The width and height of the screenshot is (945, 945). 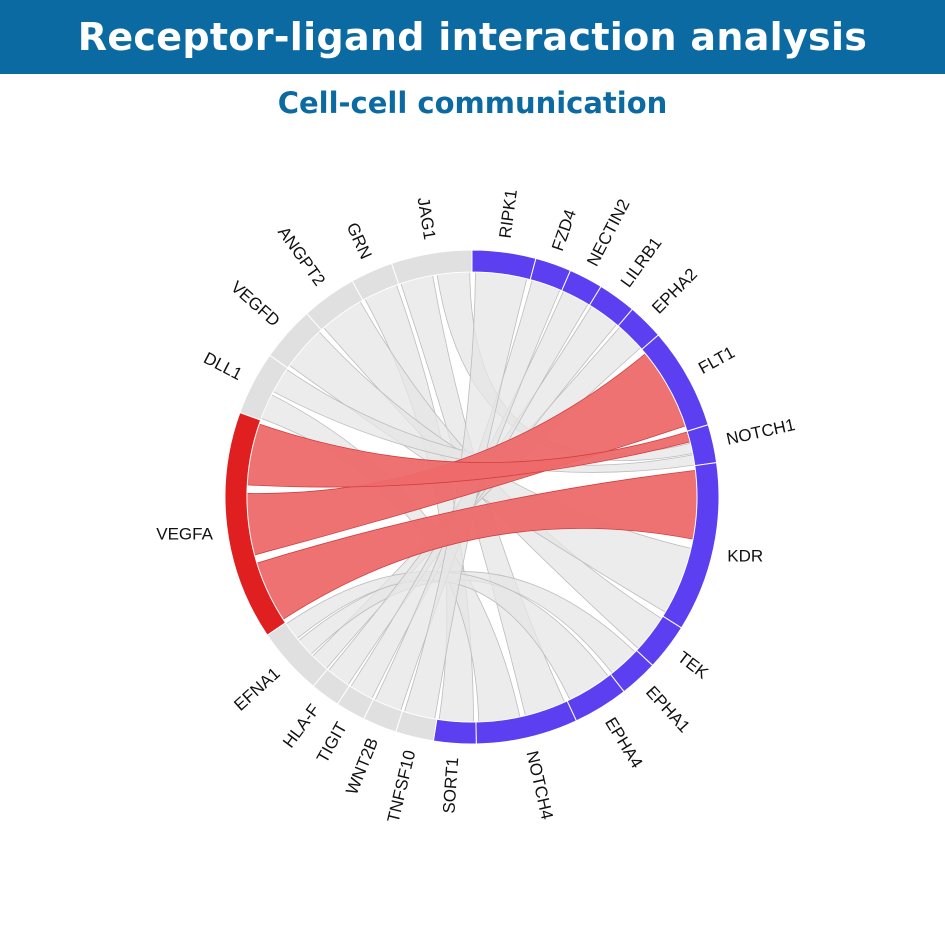 I want to click on gene-label-efna1: EFNA1, so click(x=256, y=689).